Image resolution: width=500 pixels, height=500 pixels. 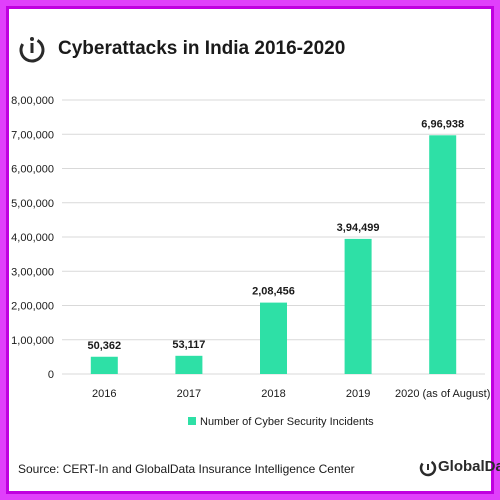 What do you see at coordinates (32, 50) in the screenshot?
I see `globaldata-ring-icon` at bounding box center [32, 50].